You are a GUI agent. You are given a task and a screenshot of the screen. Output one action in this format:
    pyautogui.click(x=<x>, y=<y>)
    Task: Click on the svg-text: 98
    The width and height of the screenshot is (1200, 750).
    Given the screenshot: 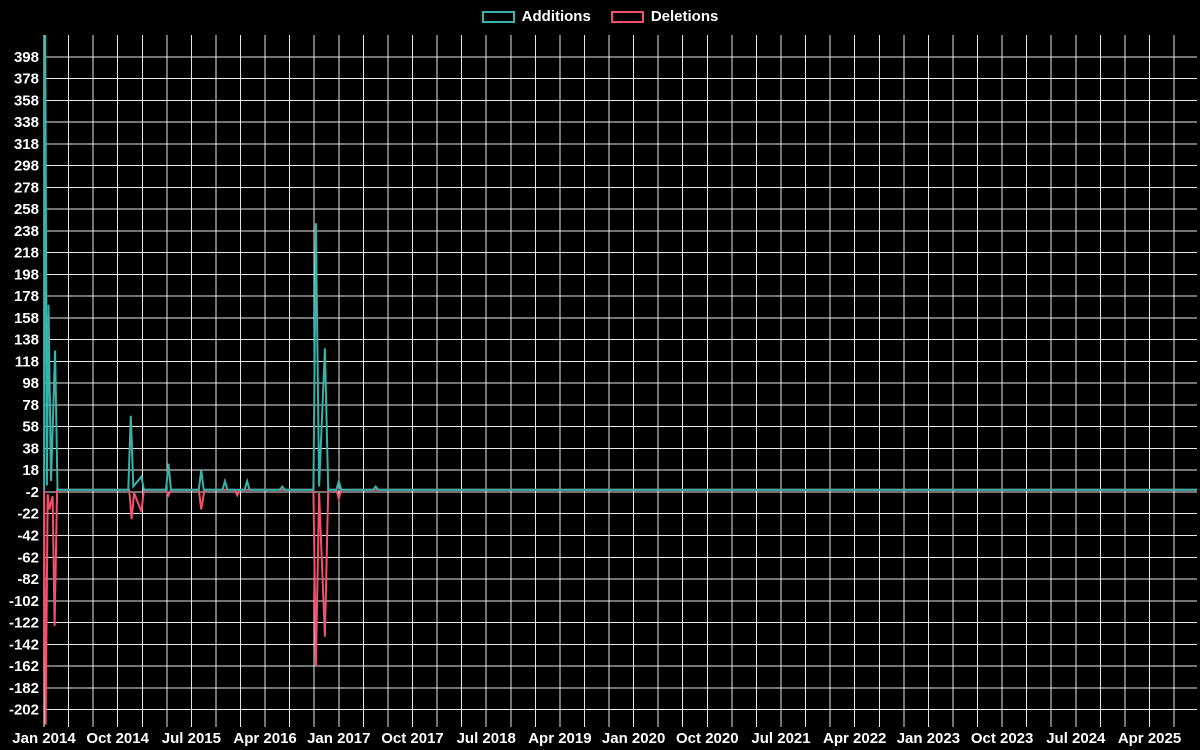 What is the action you would take?
    pyautogui.click(x=30, y=383)
    